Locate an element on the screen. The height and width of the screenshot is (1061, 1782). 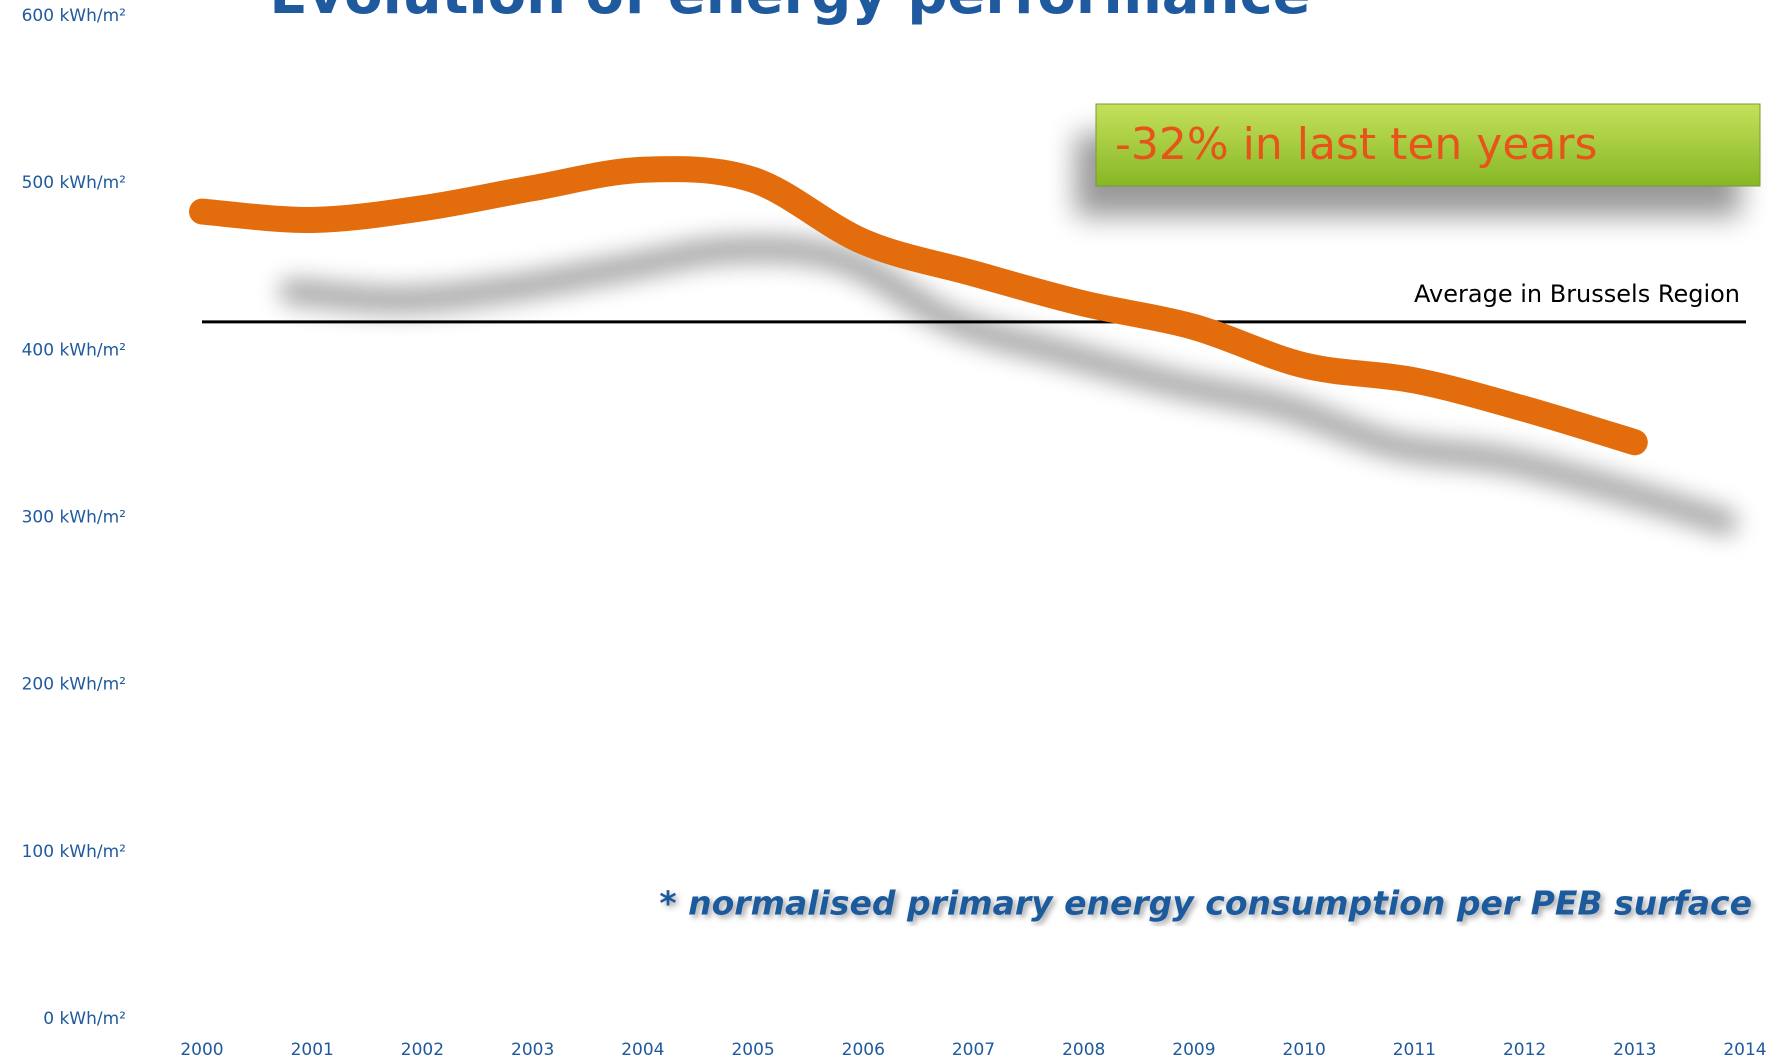
y-tick-label: 500 kWh/m² is located at coordinates (74, 183).